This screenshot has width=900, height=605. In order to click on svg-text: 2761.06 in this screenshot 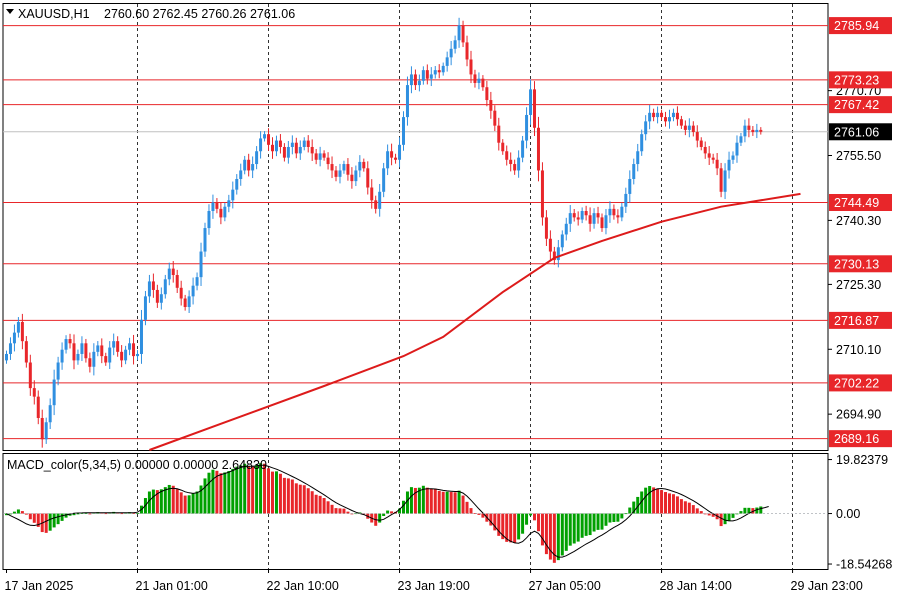, I will do `click(856, 132)`.